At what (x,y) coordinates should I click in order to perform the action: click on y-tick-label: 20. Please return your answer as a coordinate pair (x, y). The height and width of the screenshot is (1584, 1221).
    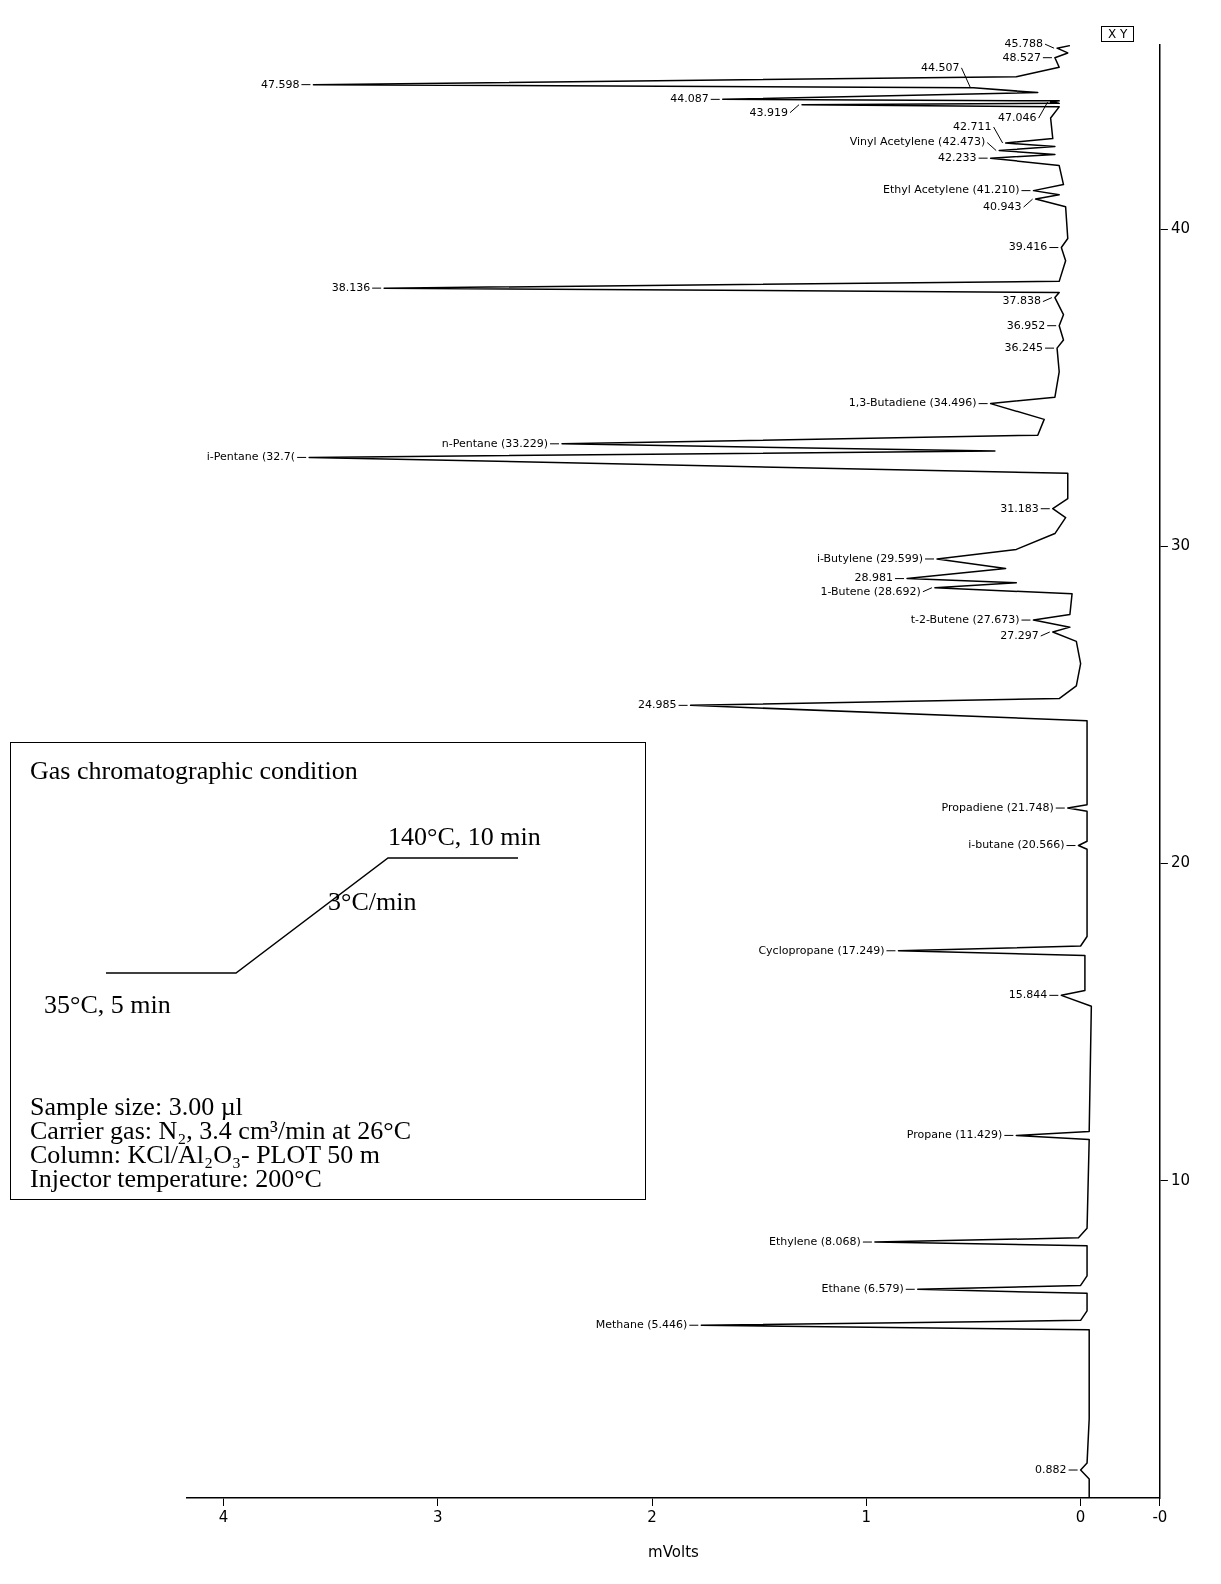
    Looking at the image, I should click on (1180, 862).